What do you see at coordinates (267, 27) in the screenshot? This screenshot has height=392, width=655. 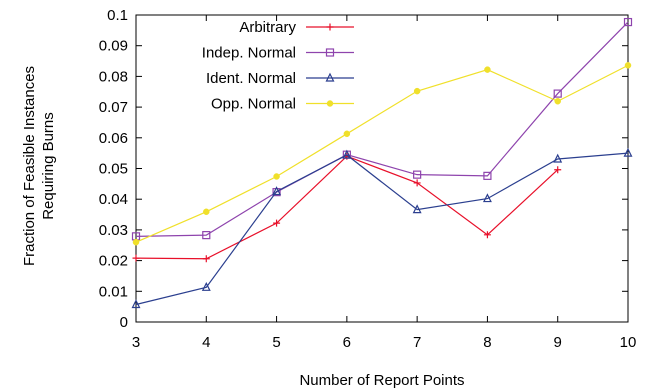 I see `legend-label-arbitrary: Arbitrary` at bounding box center [267, 27].